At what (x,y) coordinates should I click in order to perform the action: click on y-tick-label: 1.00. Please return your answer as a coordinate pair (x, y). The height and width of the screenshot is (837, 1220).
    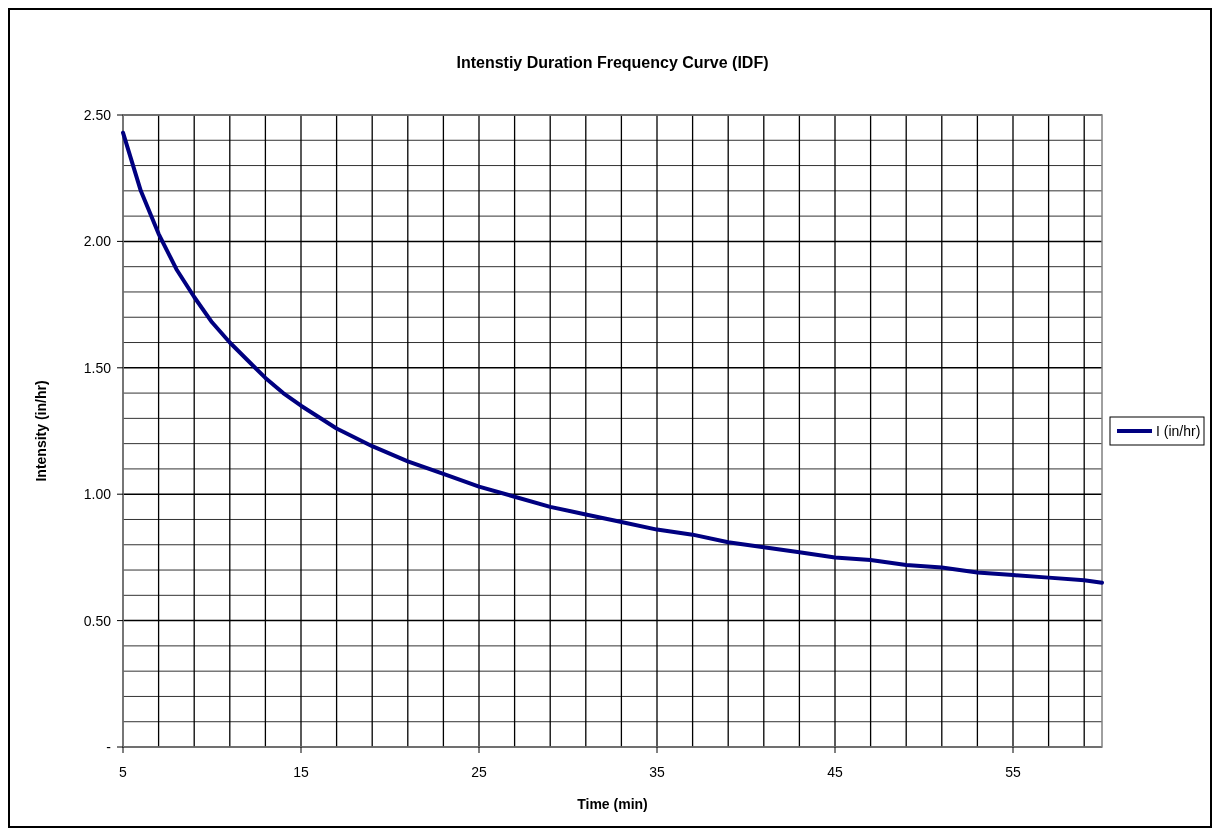
    Looking at the image, I should click on (97, 494).